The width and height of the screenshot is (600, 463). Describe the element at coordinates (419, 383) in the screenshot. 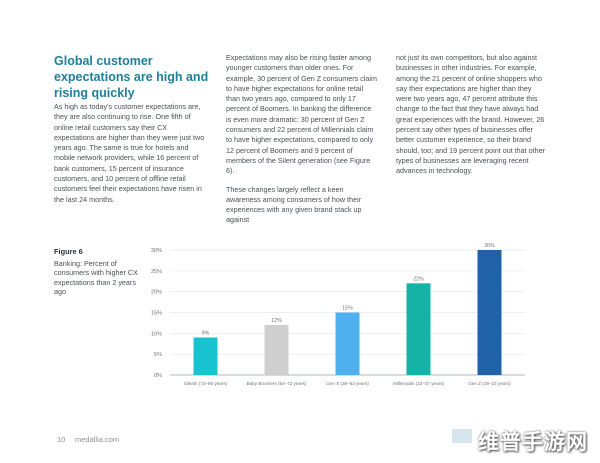

I see `x-category-label: Millennials (23–37 years)` at that location.